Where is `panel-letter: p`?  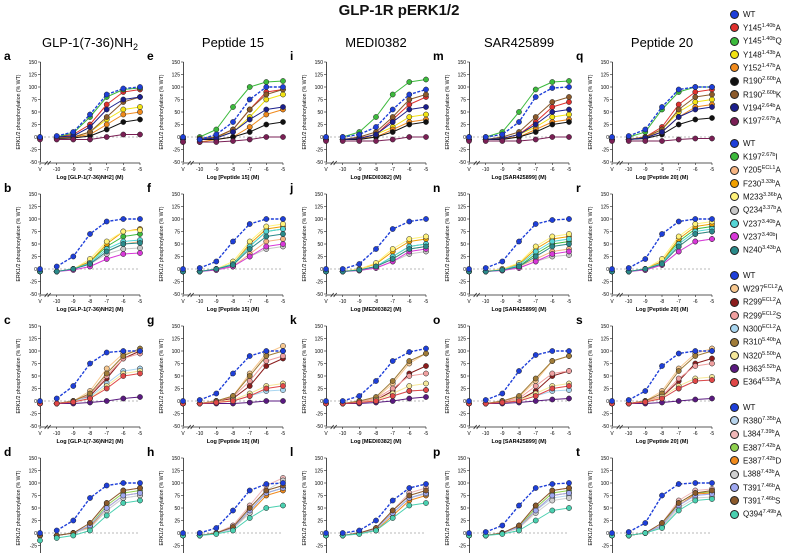 panel-letter: p is located at coordinates (436, 452).